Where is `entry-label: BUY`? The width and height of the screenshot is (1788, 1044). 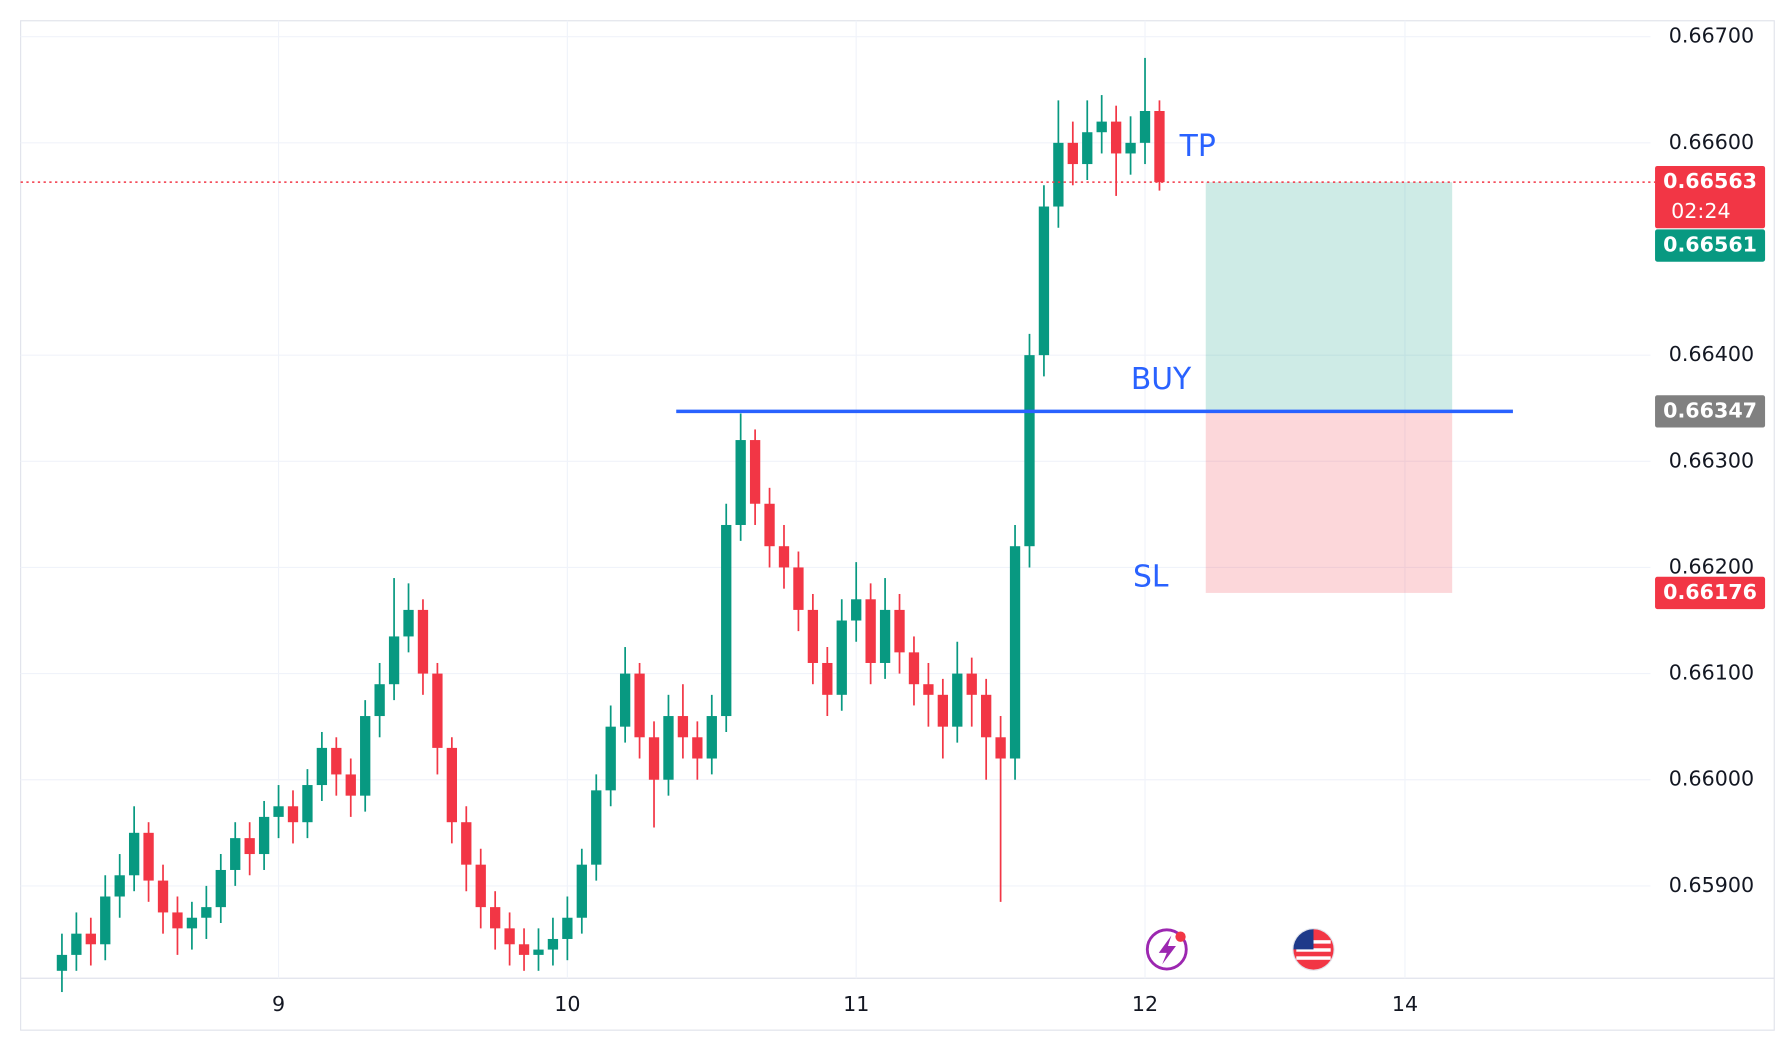 entry-label: BUY is located at coordinates (1161, 379).